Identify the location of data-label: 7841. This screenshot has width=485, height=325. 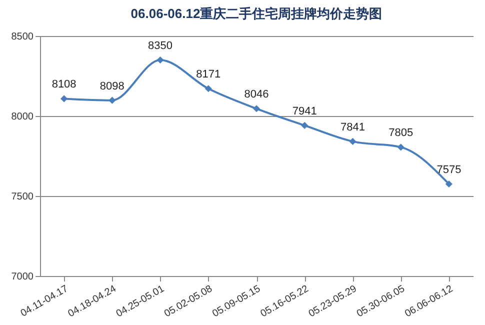
(352, 127).